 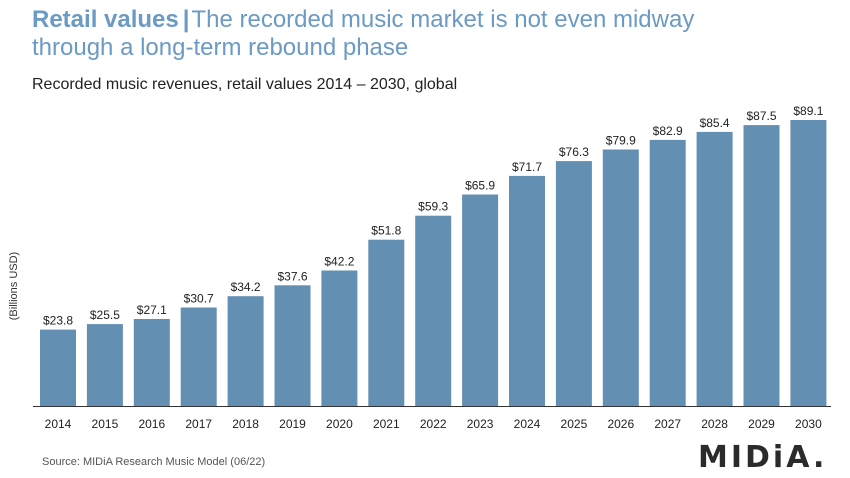 I want to click on bar-2024, so click(x=527, y=290).